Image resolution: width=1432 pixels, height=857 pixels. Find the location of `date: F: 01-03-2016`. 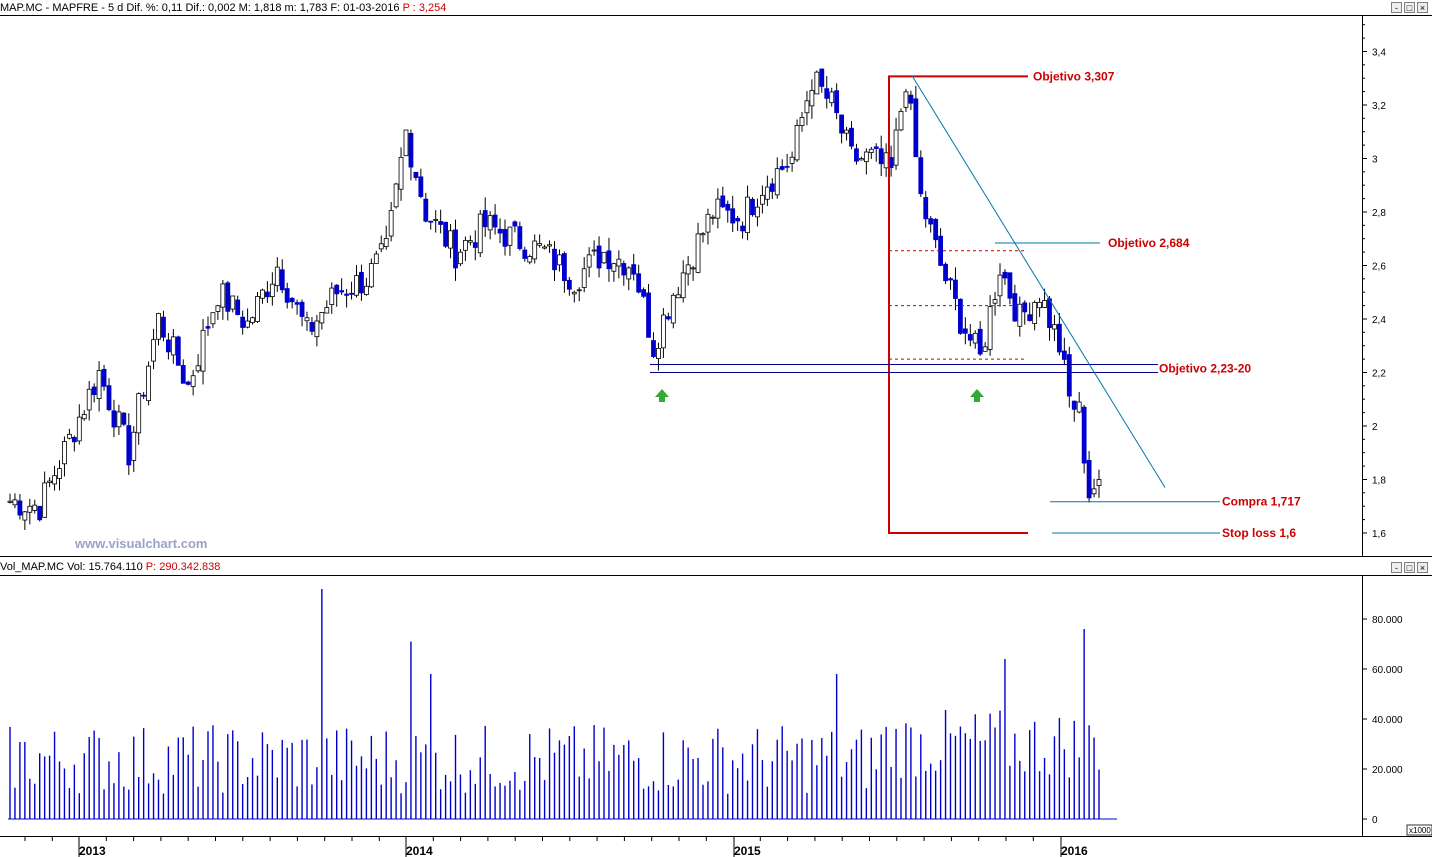

date: F: 01-03-2016 is located at coordinates (365, 8).